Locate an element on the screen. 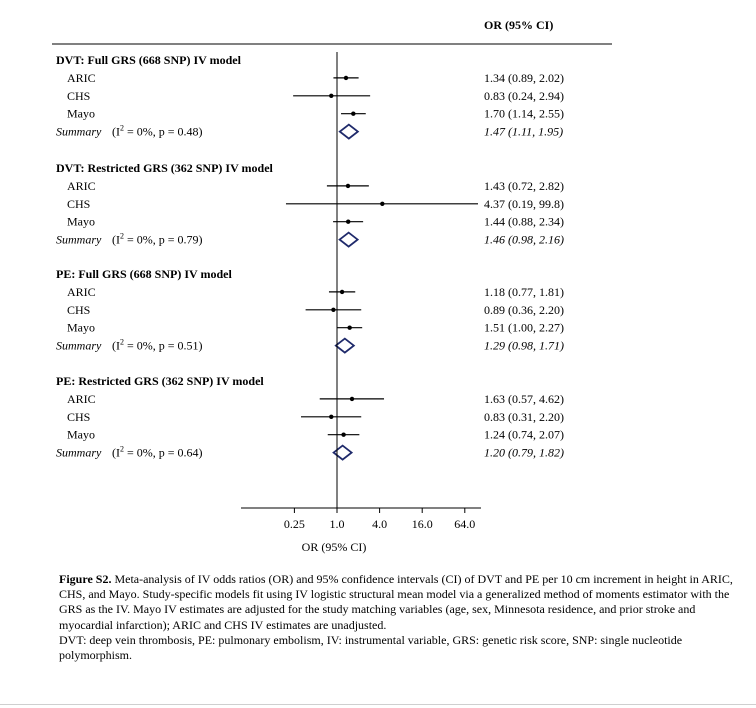  summary-estimate-text: 1.20 (0.79, 1.82) is located at coordinates (524, 453).